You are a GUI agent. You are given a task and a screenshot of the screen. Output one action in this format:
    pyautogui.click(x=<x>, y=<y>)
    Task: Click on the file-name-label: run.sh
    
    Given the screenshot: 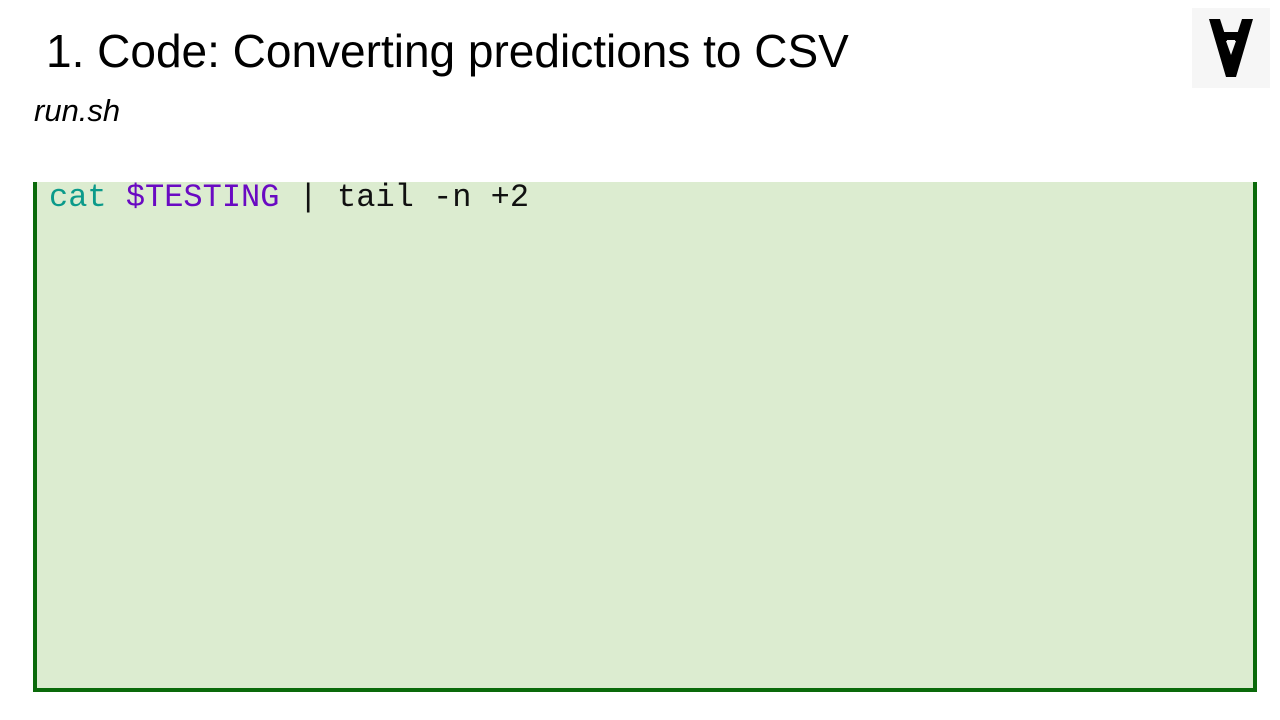 What is the action you would take?
    pyautogui.click(x=77, y=110)
    